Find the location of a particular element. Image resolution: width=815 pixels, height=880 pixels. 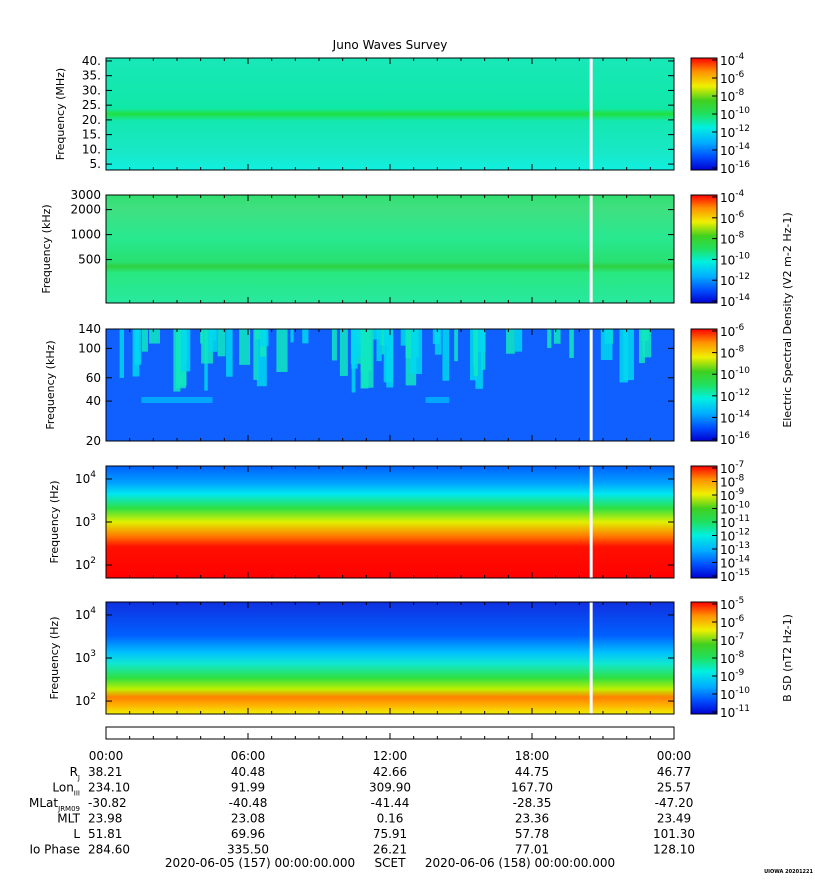

ephemeris-value: 51.81 is located at coordinates (105, 834).